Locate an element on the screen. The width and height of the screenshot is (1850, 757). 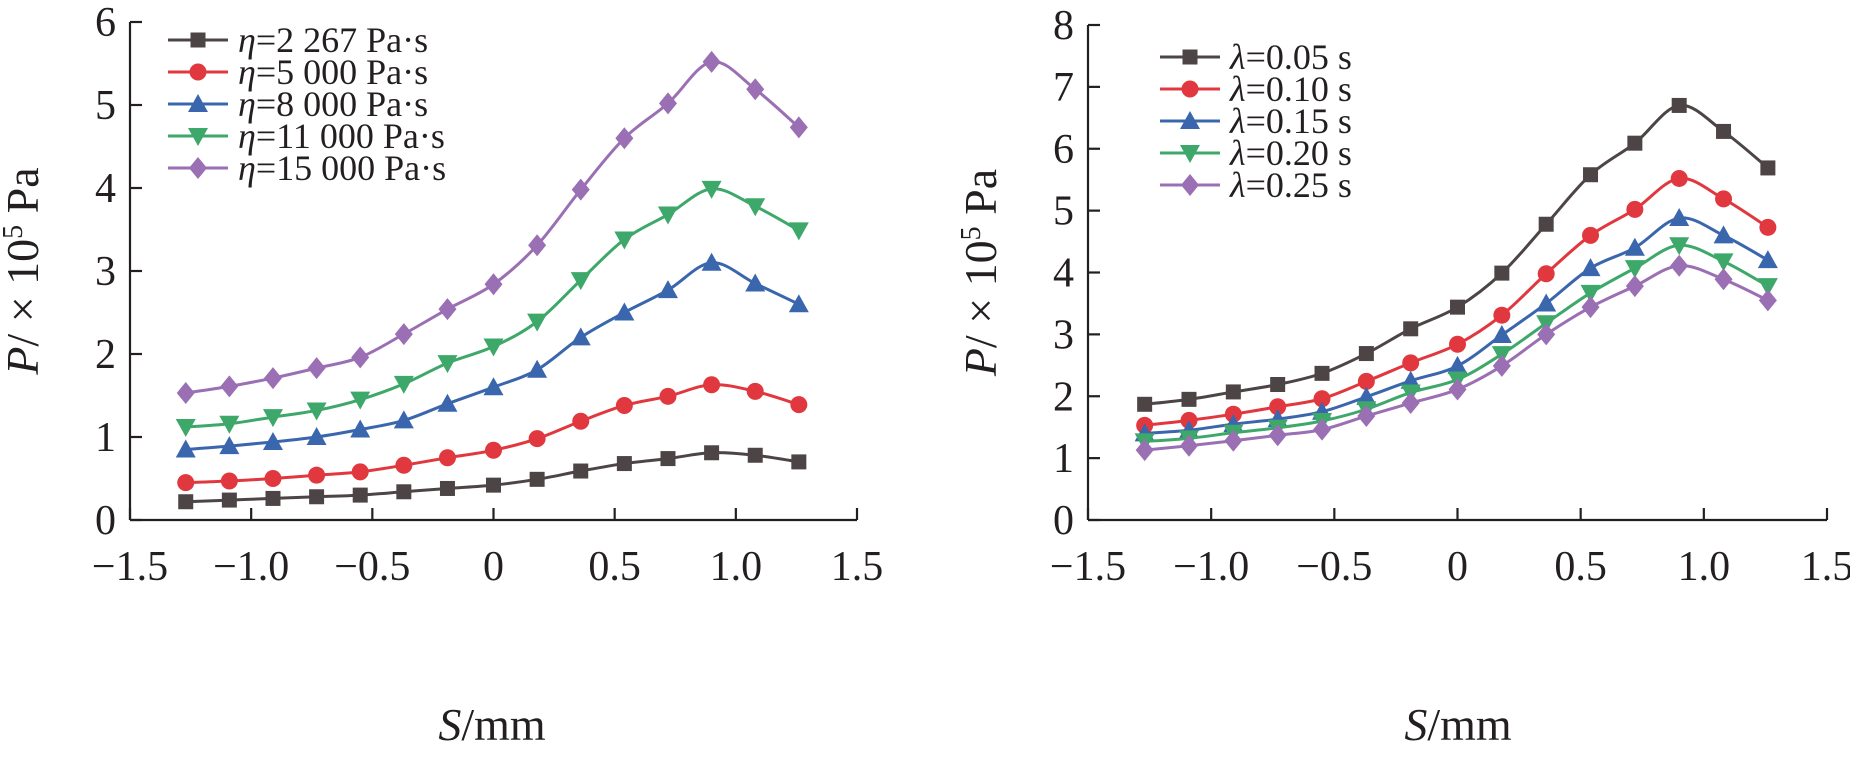
legend-label: η=5 000 Pa·s is located at coordinates (333, 72).